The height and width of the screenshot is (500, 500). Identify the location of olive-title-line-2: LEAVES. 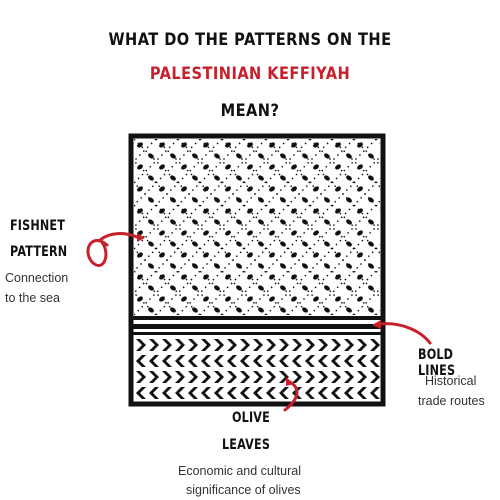
(246, 445).